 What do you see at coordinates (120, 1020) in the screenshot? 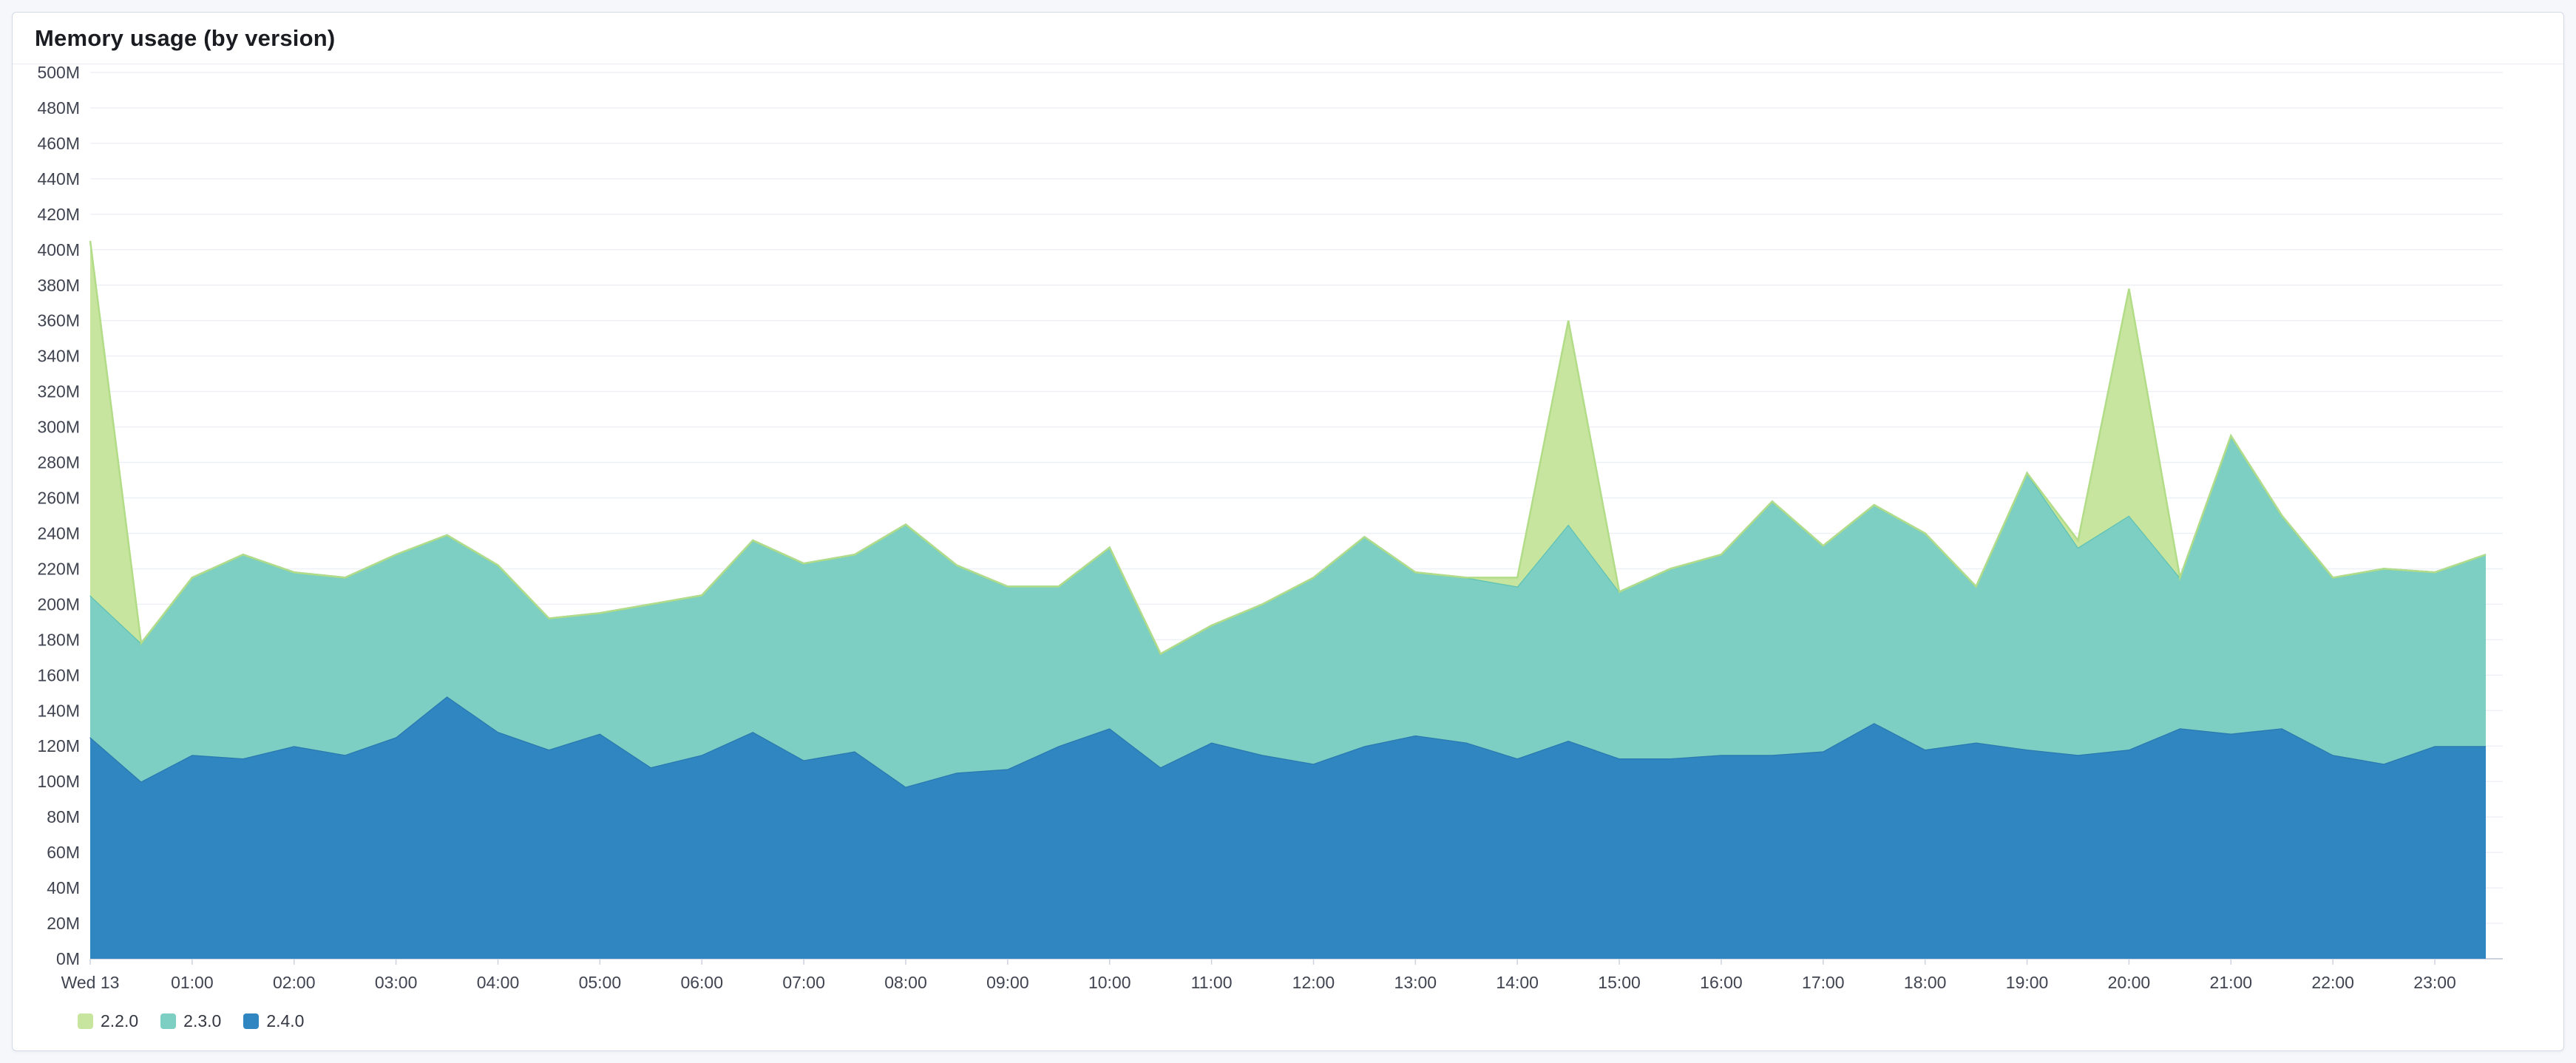
I see `legend-label: 2.2.0` at bounding box center [120, 1020].